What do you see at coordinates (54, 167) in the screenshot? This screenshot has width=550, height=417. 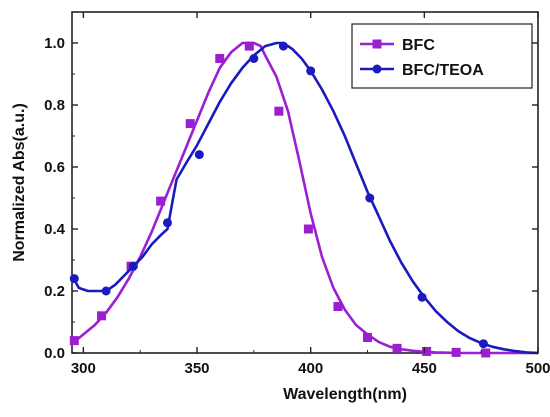 I see `y-tick-label: 0.6` at bounding box center [54, 167].